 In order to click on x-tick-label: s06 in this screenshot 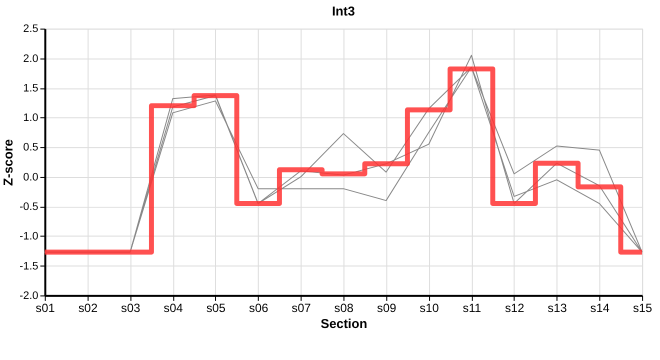, I will do `click(258, 307)`.